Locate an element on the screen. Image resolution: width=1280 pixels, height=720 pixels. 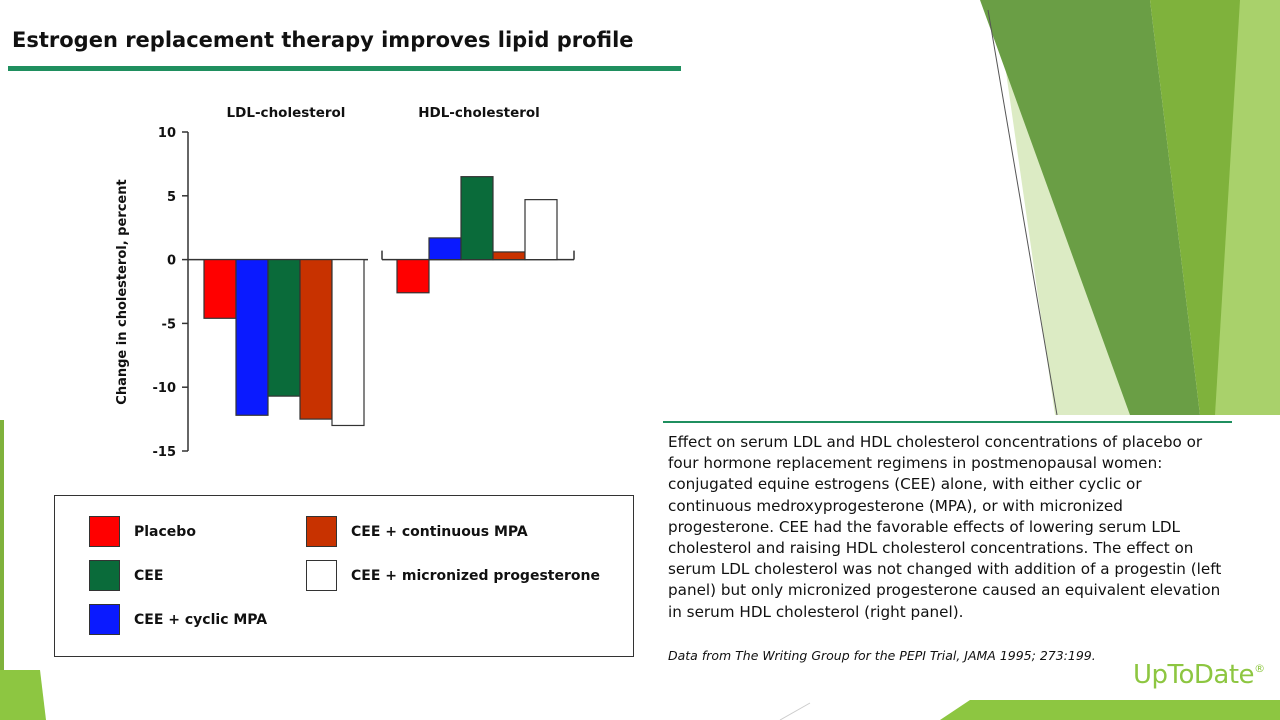
brand-registered-mark: ® is located at coordinates (1259, 668).